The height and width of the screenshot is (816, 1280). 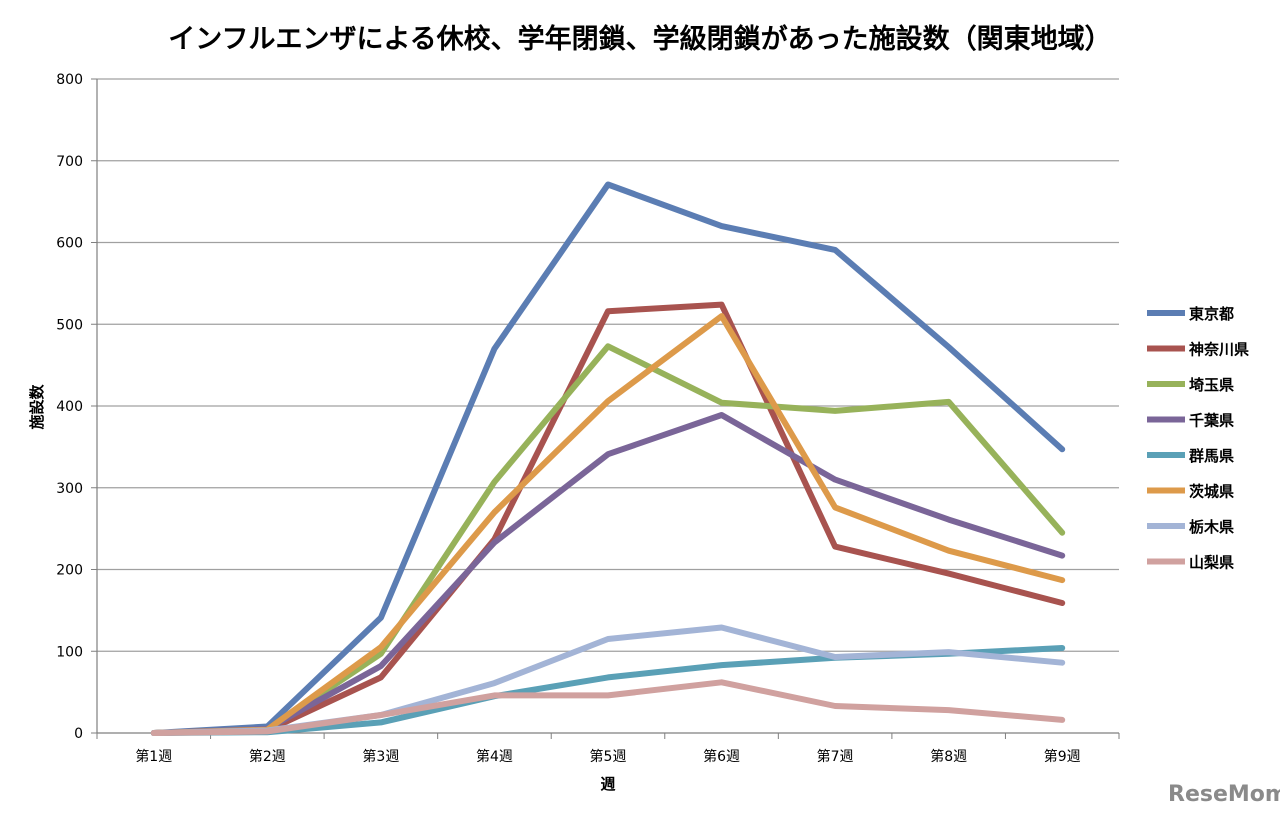 What do you see at coordinates (37, 407) in the screenshot?
I see `y-axis-title: 施設数` at bounding box center [37, 407].